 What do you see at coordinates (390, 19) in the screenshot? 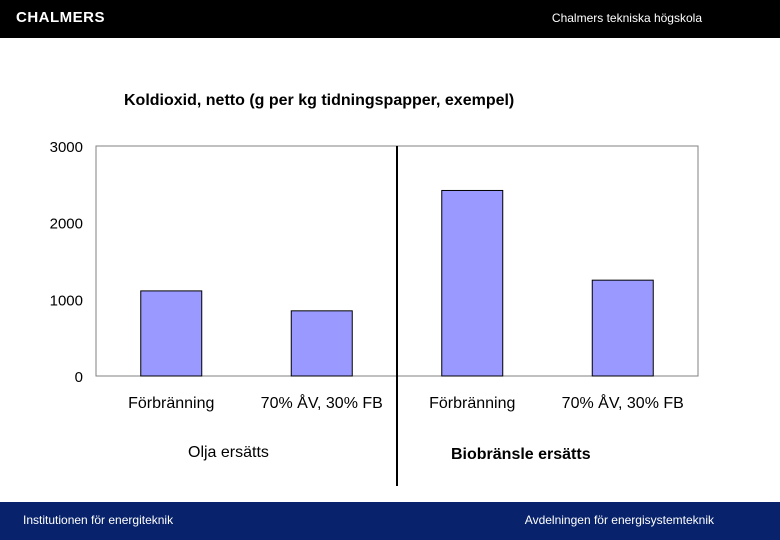
I see `header-bar: CHALMERS Chalmers tekniska högskola` at bounding box center [390, 19].